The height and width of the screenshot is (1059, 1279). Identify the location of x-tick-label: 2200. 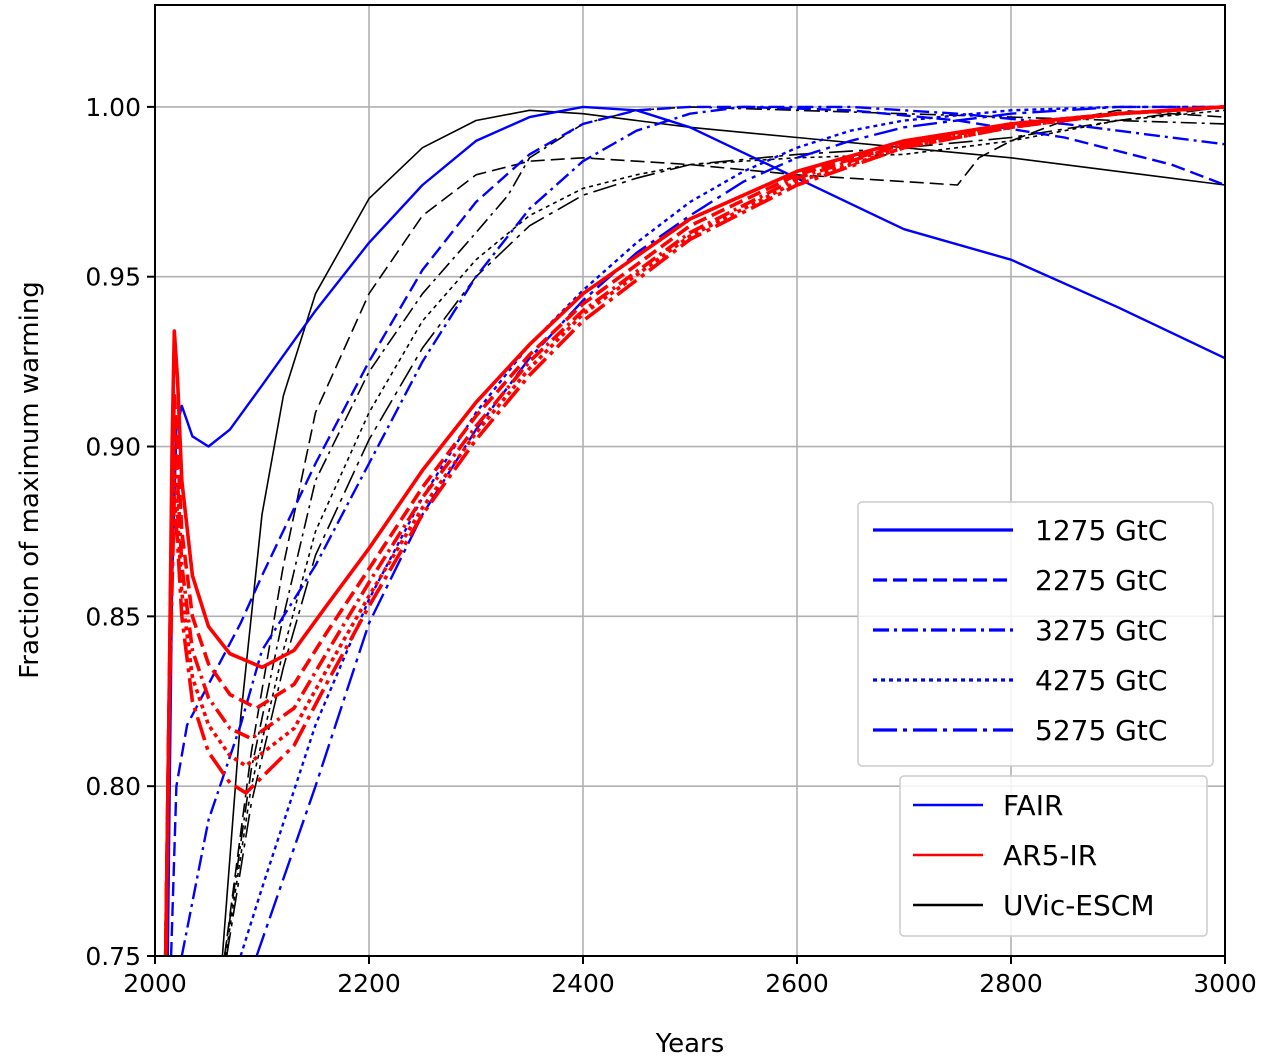
(369, 983).